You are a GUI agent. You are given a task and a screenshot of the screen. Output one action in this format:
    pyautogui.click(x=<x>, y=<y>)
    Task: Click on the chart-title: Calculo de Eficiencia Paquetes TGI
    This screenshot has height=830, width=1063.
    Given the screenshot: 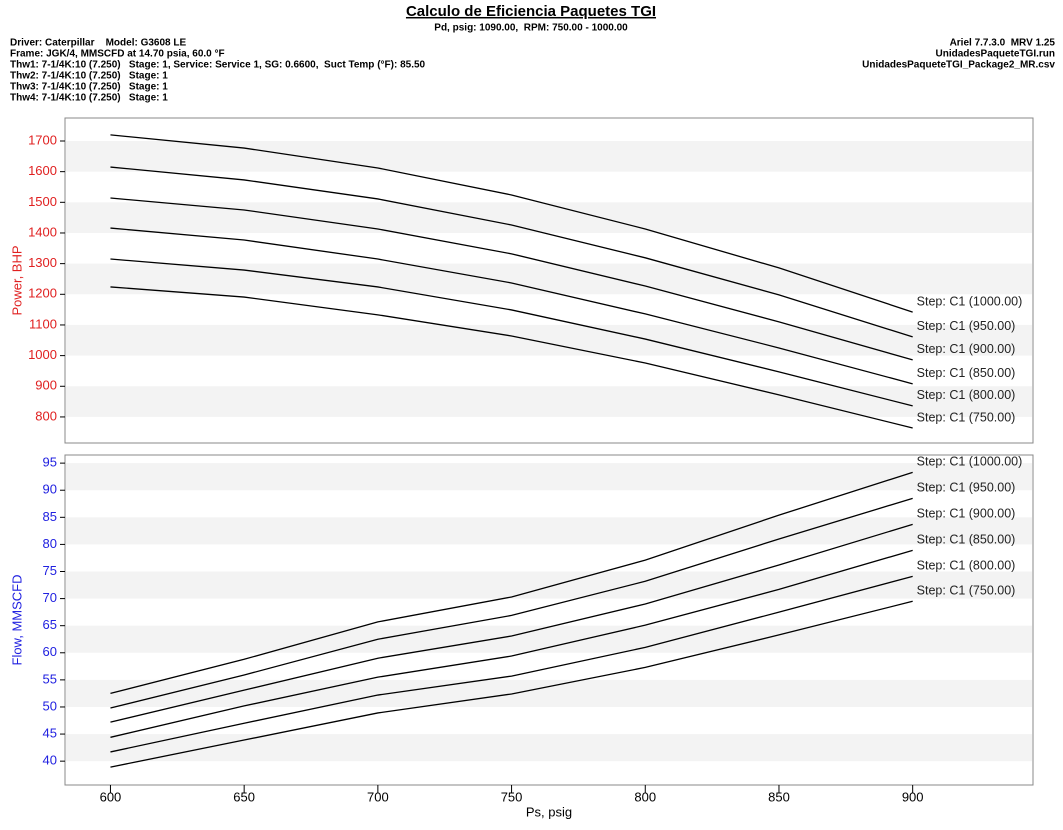 What is the action you would take?
    pyautogui.click(x=531, y=11)
    